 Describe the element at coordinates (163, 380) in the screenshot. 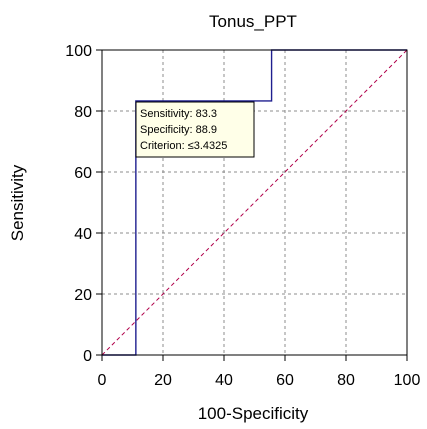

I see `x-tick-label-1: 20` at that location.